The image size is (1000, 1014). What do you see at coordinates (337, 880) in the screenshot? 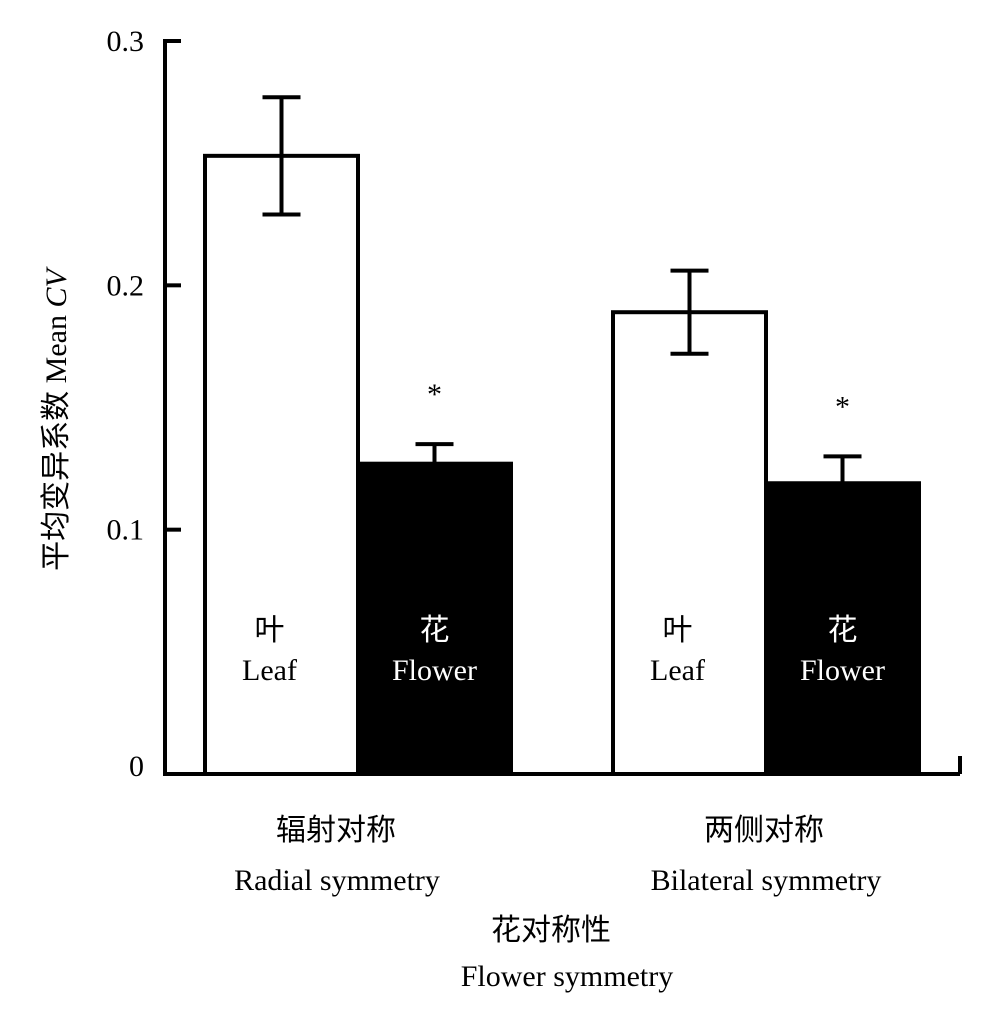
I see `group-label-en-radial: Radial symmetry` at bounding box center [337, 880].